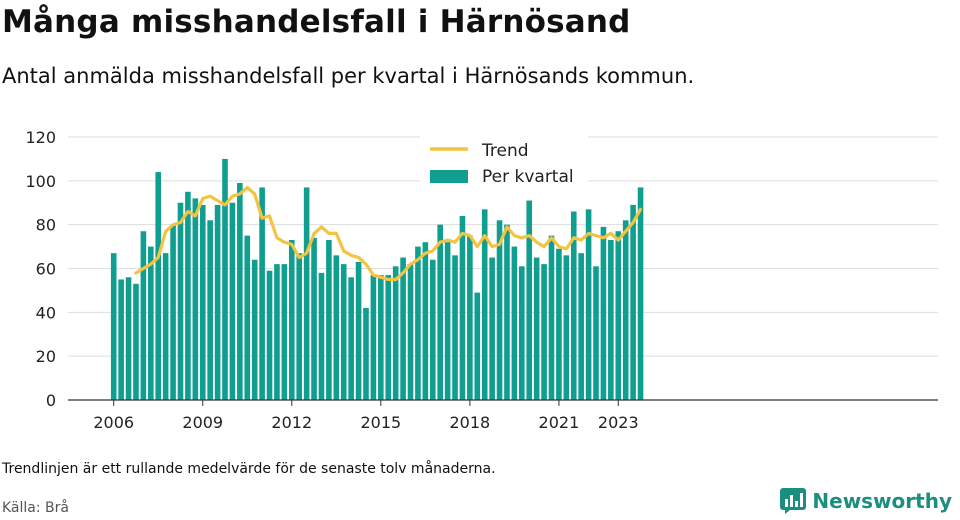 The height and width of the screenshot is (520, 960). Describe the element at coordinates (35, 508) in the screenshot. I see `source: Källa: Brå` at that location.